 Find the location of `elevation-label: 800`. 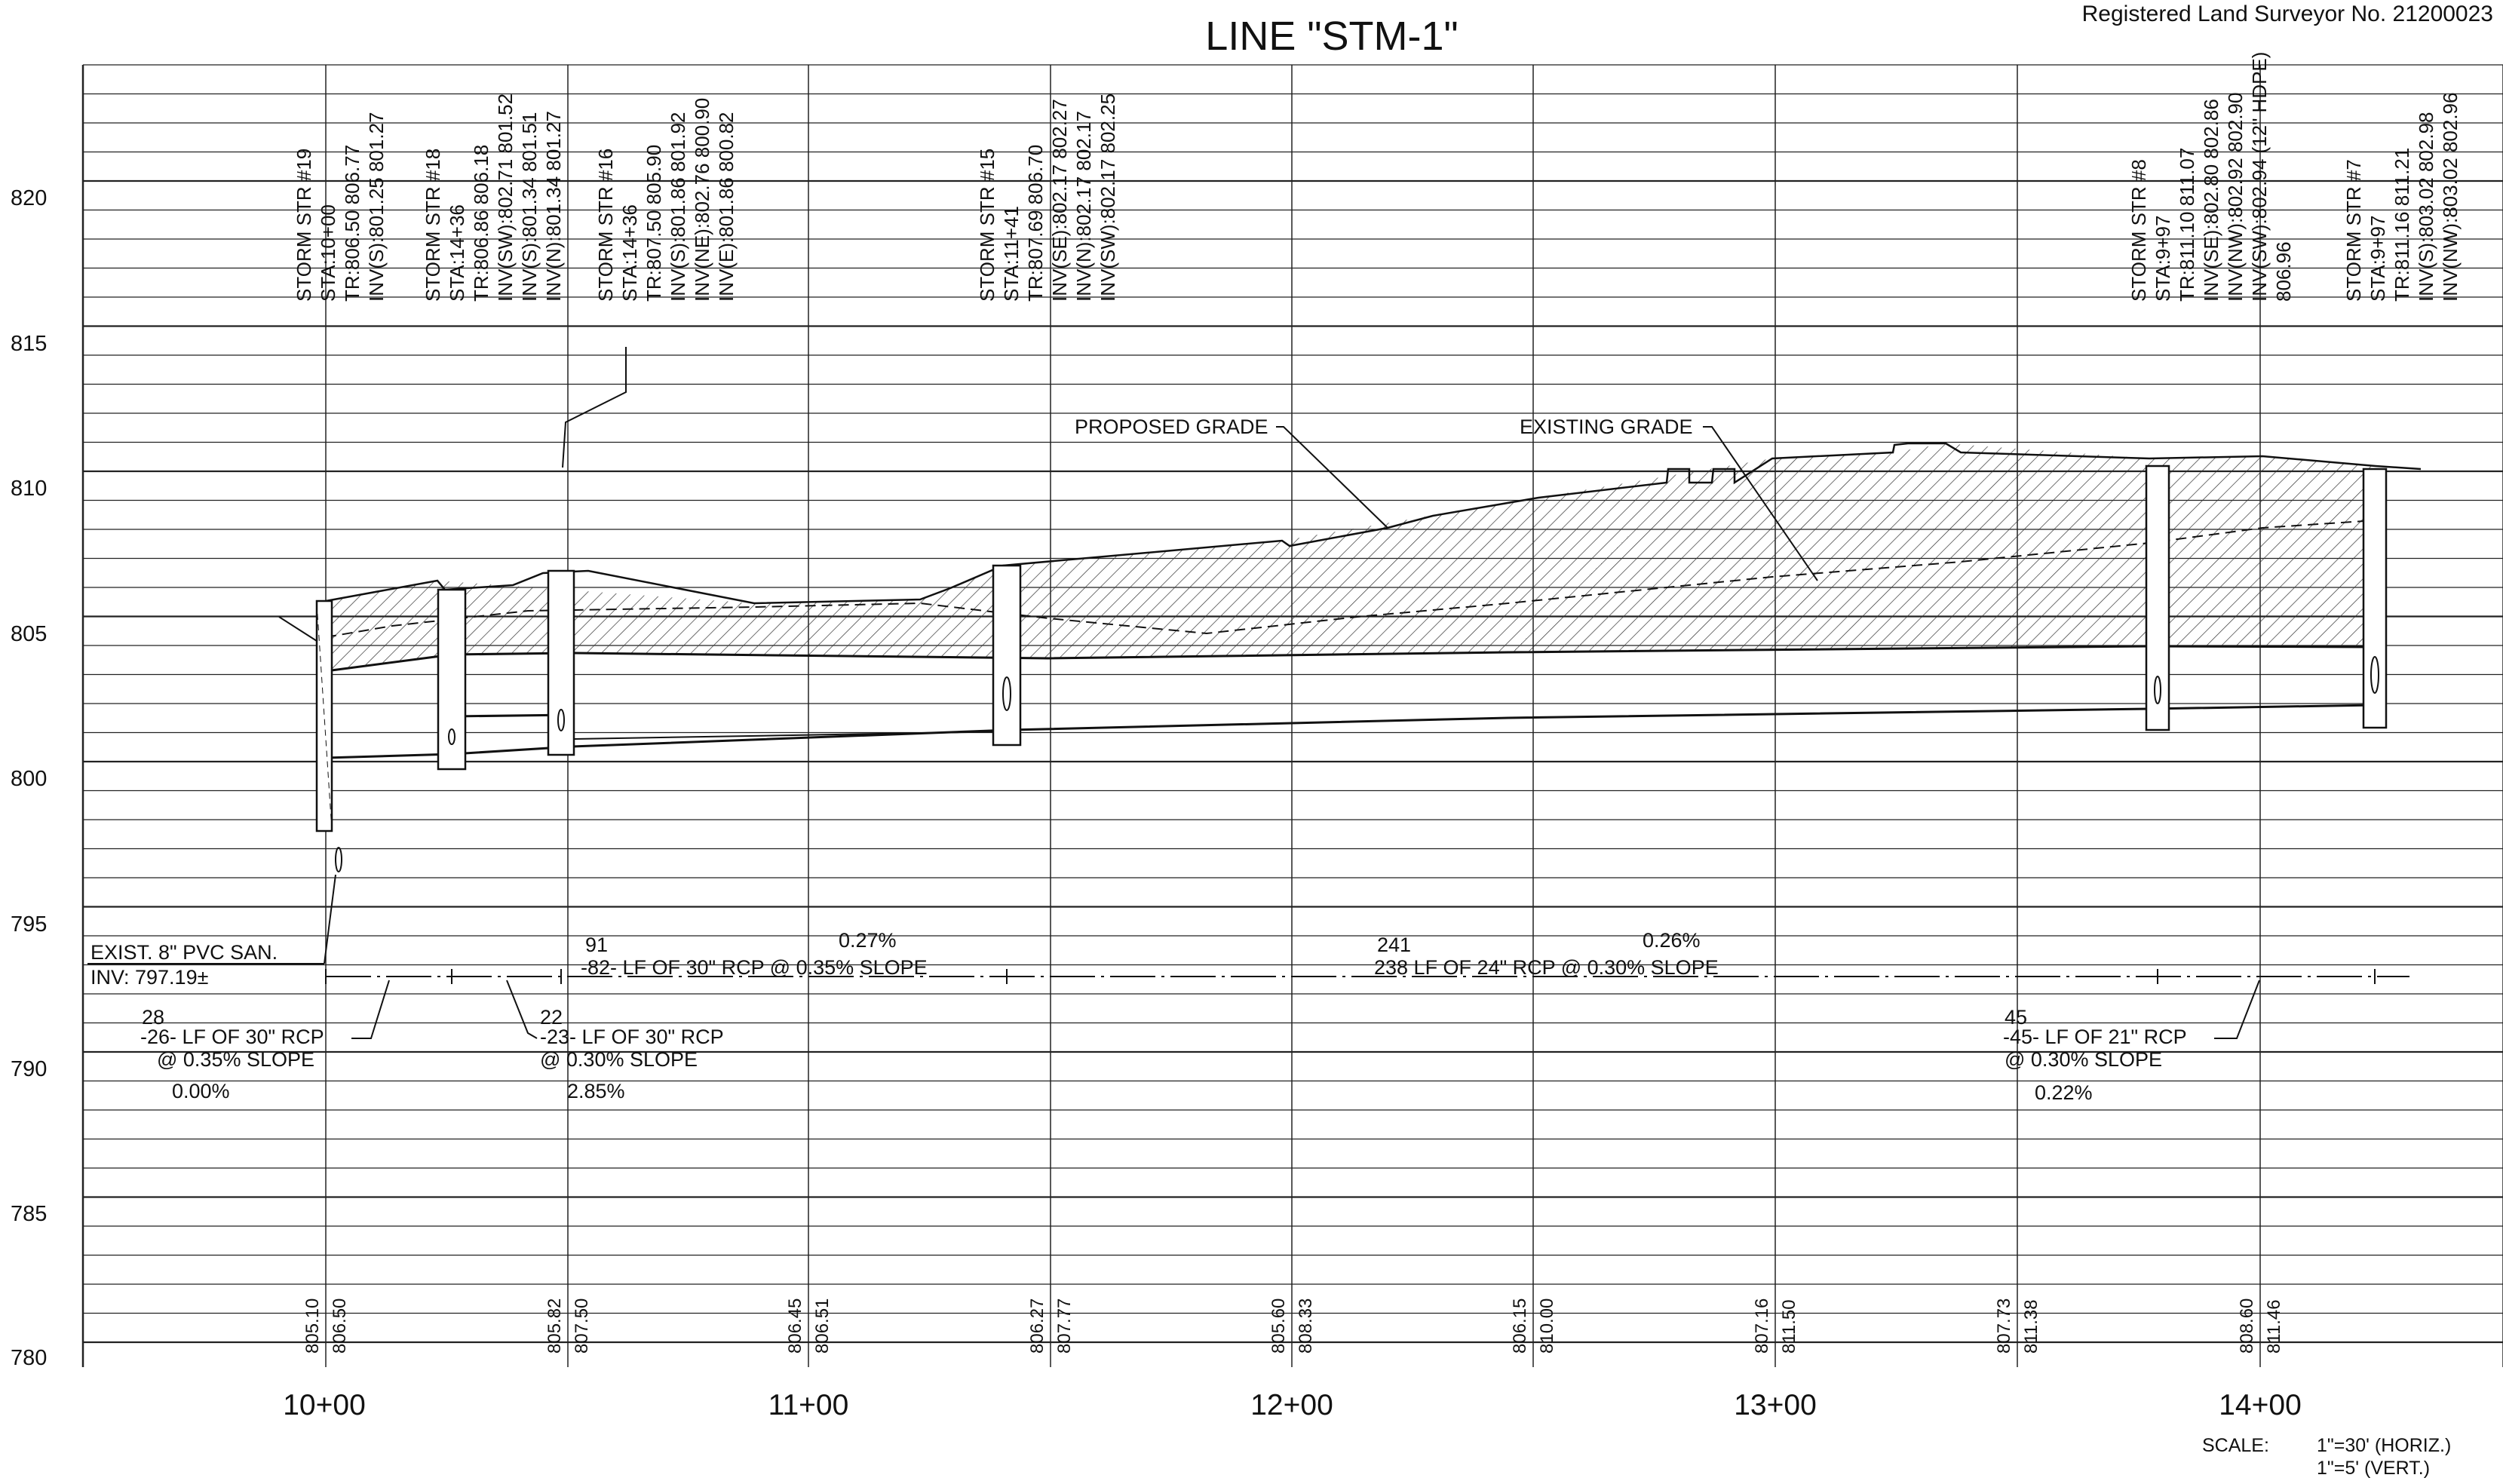

elevation-label: 800 is located at coordinates (29, 779).